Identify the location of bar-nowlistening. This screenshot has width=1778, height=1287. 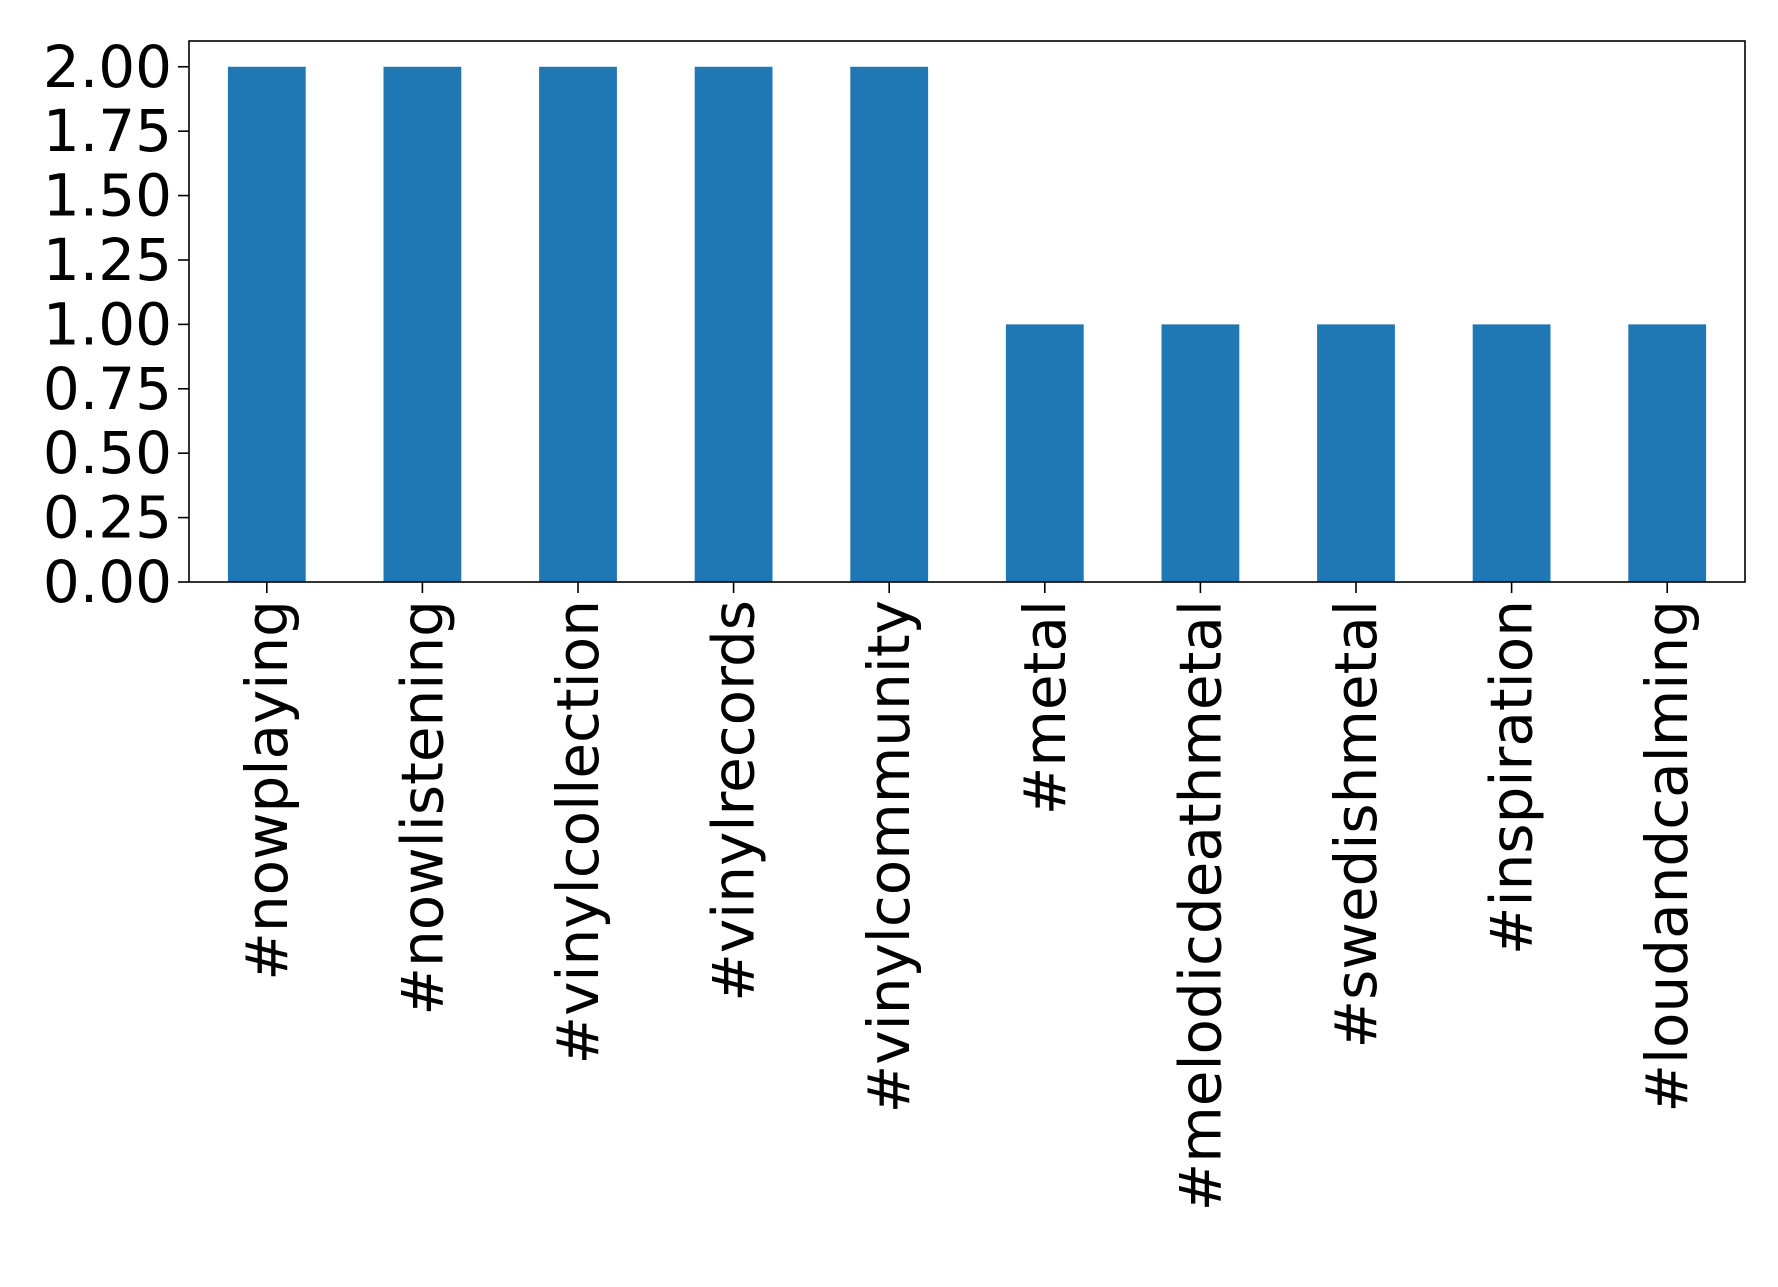
(422, 324).